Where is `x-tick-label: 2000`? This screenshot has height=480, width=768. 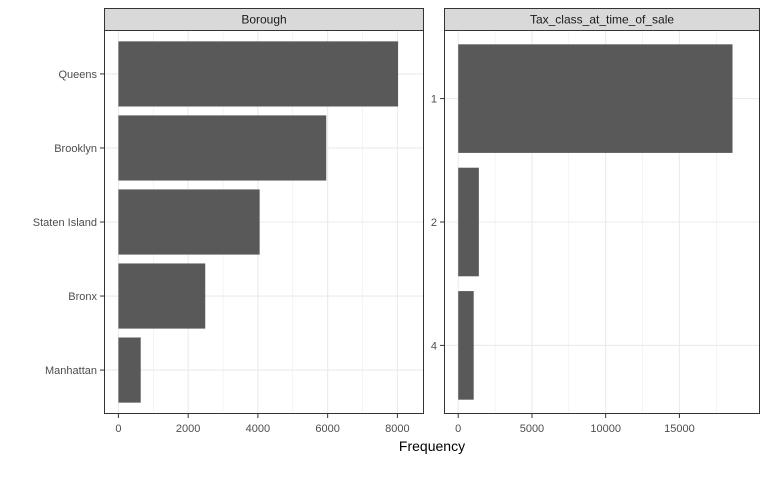 x-tick-label: 2000 is located at coordinates (188, 429).